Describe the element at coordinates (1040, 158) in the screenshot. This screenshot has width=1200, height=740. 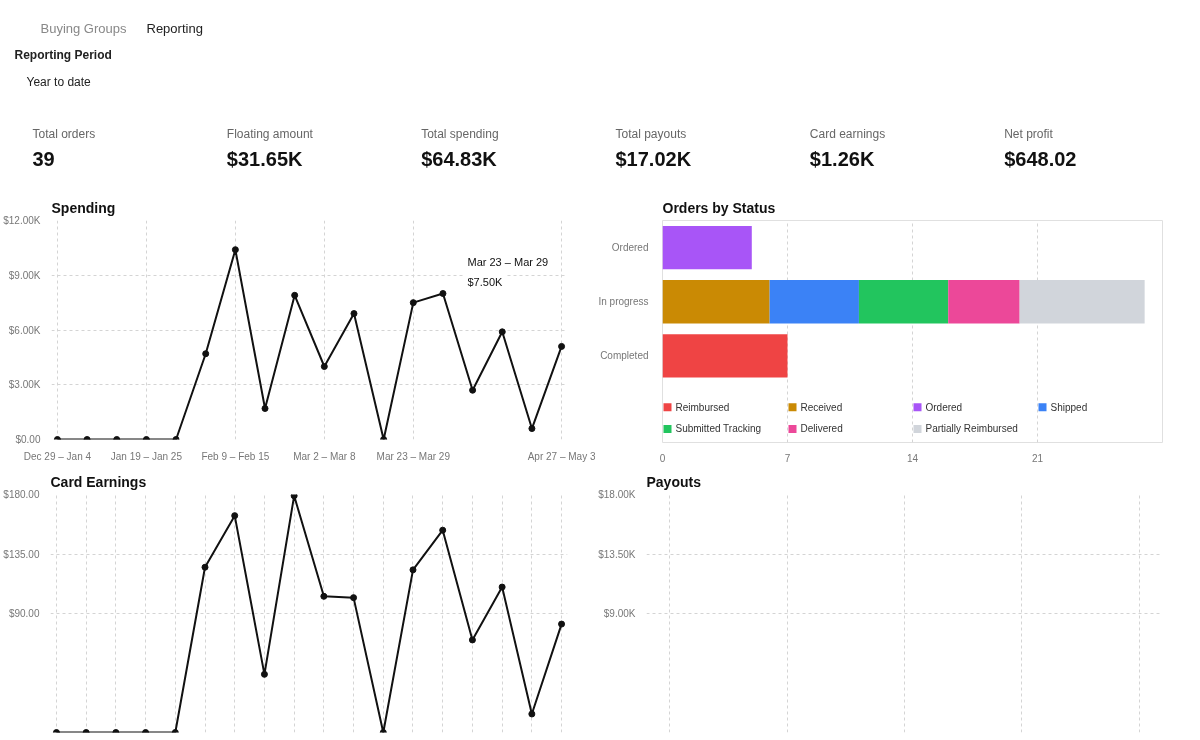
I see `text: $648.02` at that location.